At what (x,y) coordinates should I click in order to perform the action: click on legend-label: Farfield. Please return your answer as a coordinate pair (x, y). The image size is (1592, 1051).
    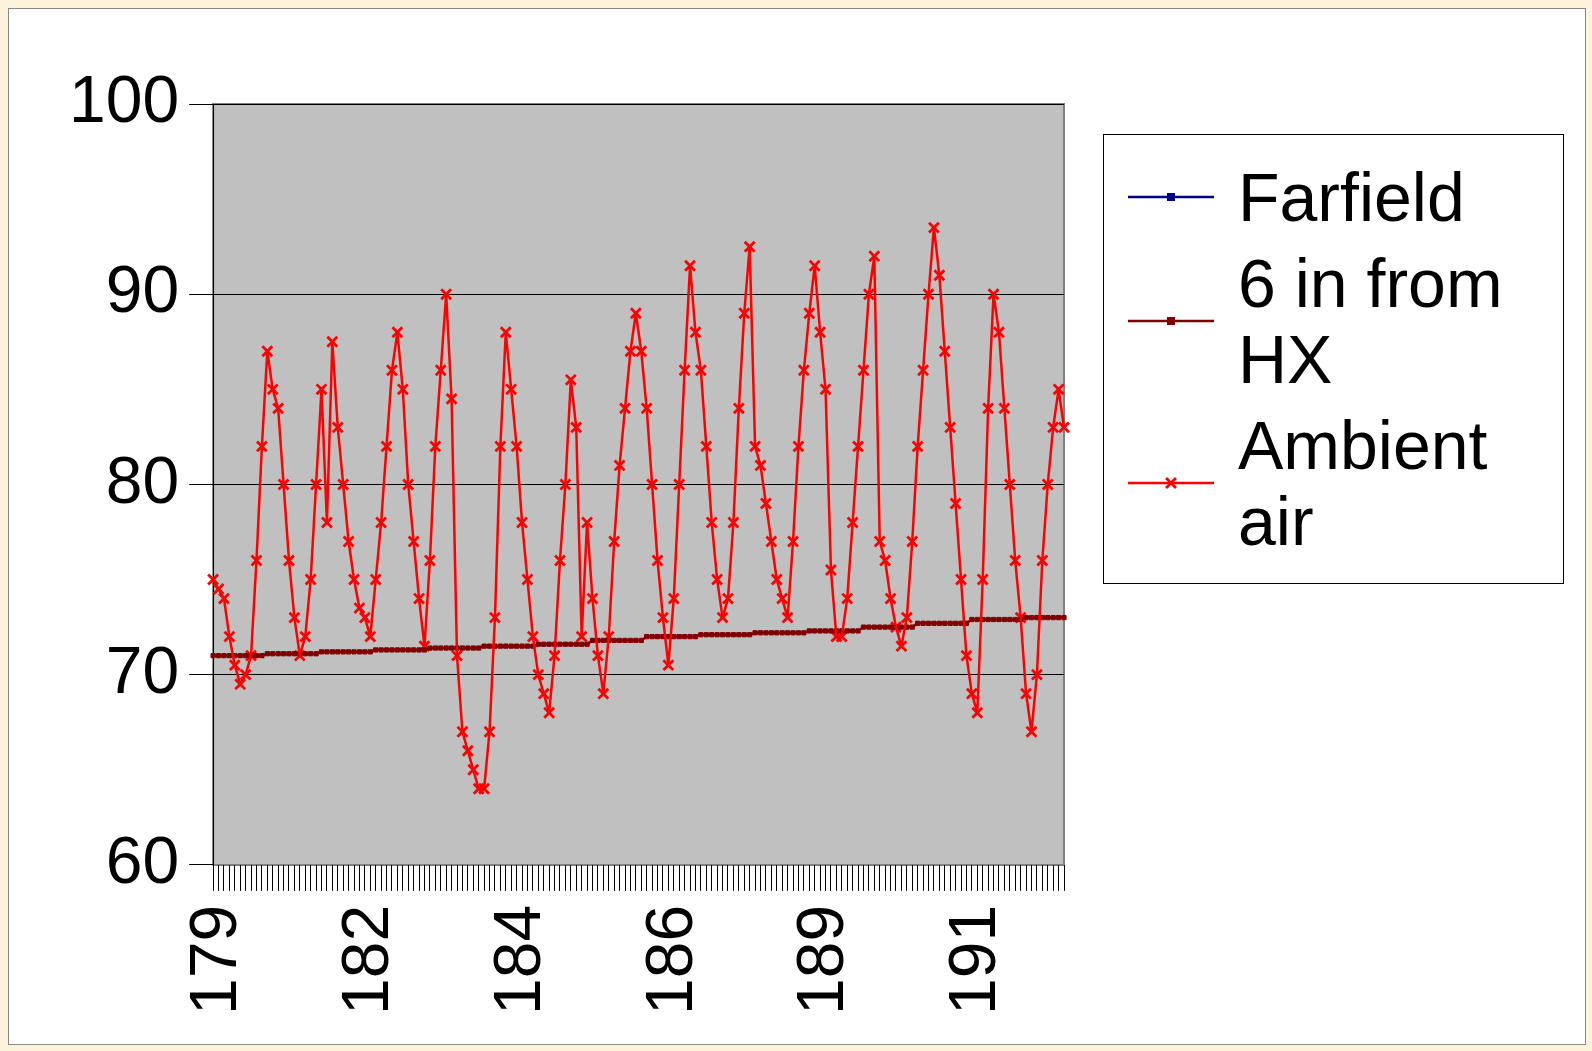
    Looking at the image, I should click on (1352, 197).